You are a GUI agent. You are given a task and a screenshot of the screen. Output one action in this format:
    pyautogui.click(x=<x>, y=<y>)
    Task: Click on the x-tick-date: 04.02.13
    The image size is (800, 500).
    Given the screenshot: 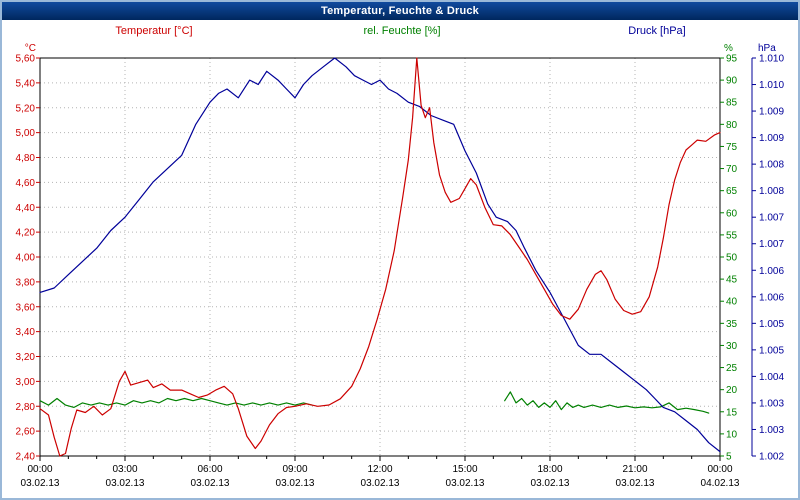 What is the action you would take?
    pyautogui.click(x=720, y=483)
    